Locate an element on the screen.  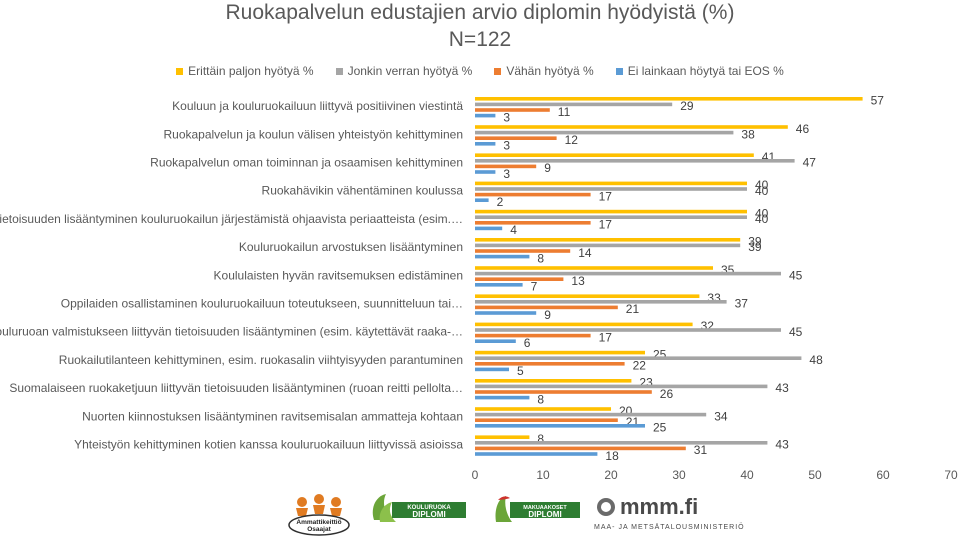
legend-label: Vähän hyötyä % is located at coordinates (550, 71).